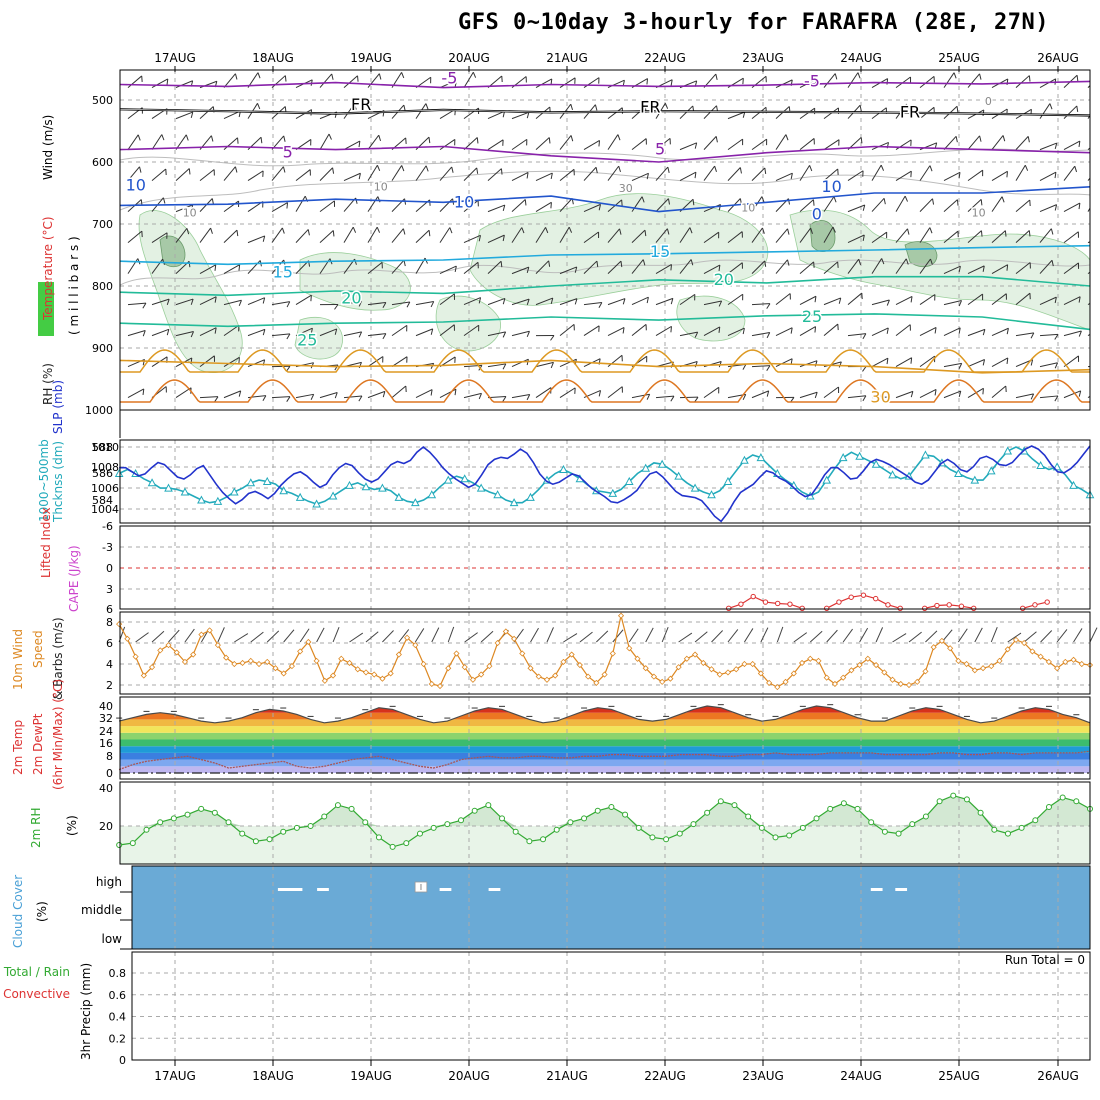  What do you see at coordinates (988, 101) in the screenshot?
I see `contour-label: 0` at bounding box center [988, 101].